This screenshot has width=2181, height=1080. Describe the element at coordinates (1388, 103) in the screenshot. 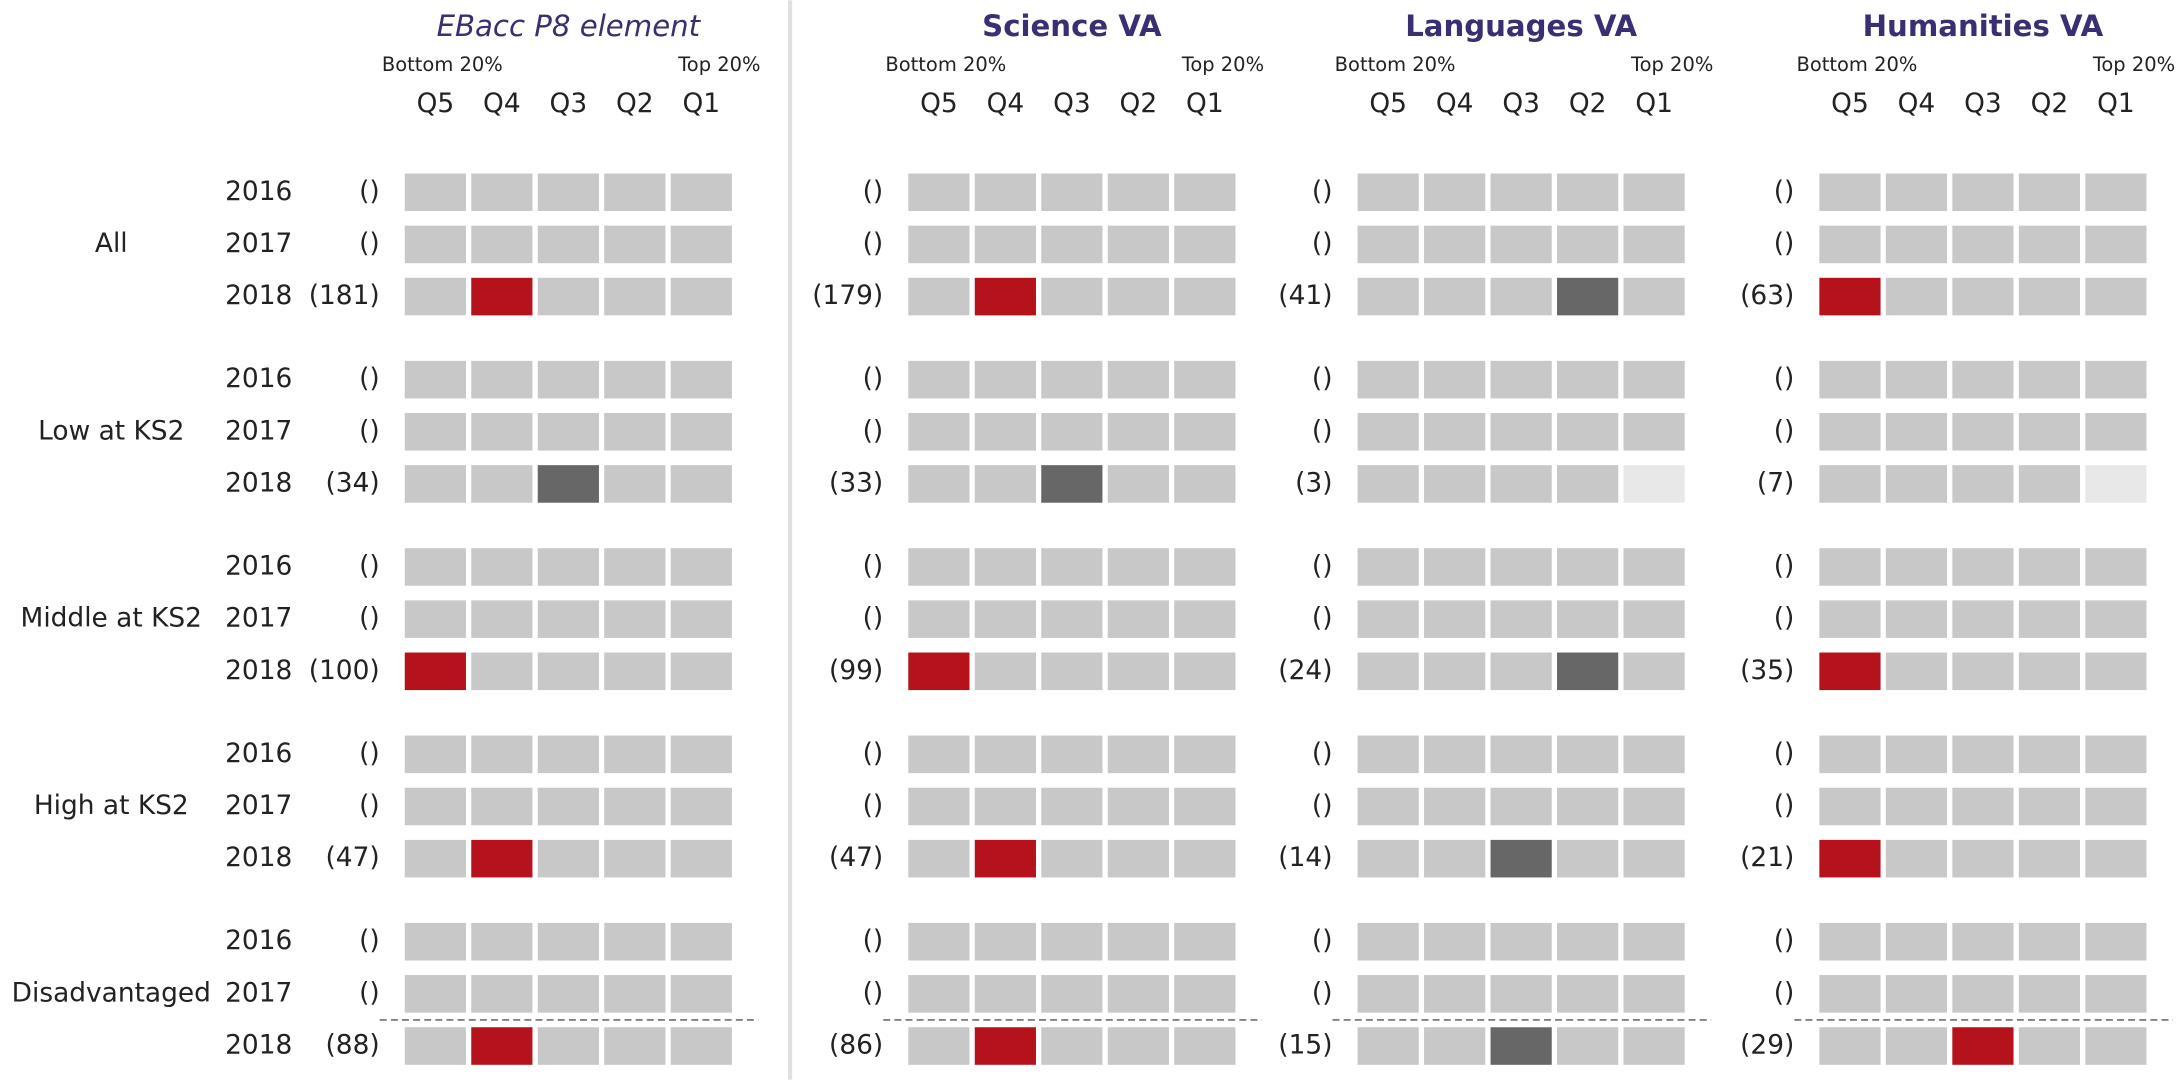

I see `quintile-label: Q5` at that location.